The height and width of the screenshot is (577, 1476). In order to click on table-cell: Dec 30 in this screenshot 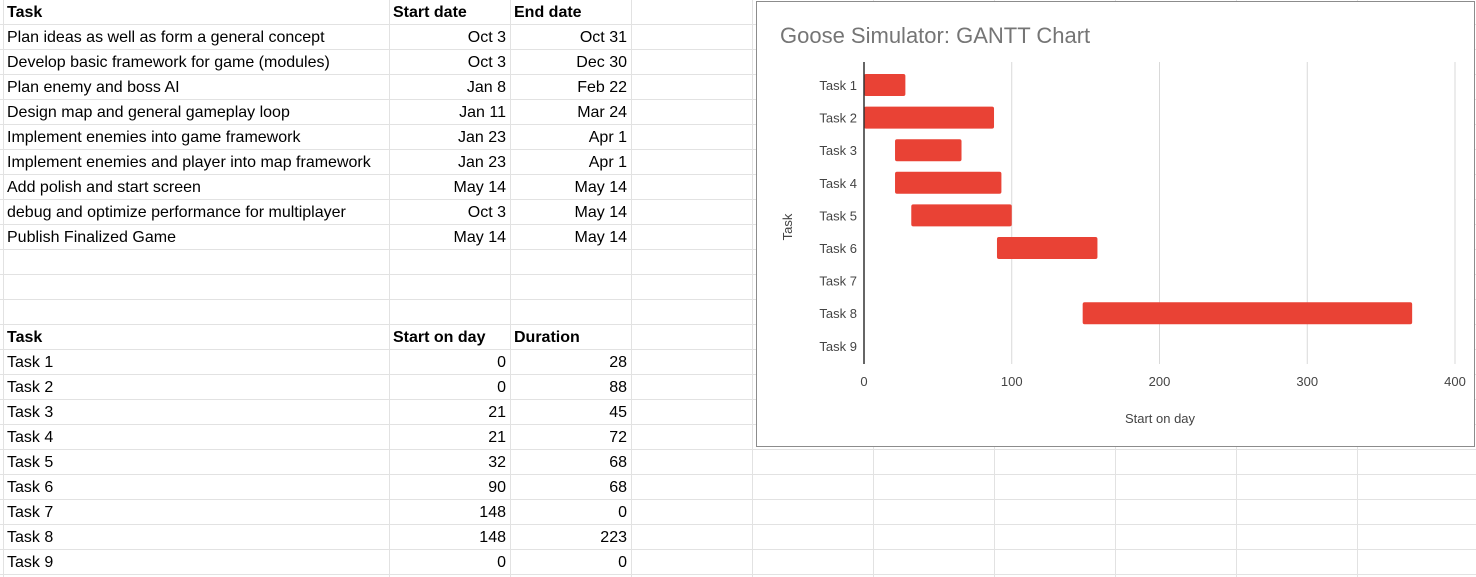, I will do `click(601, 62)`.